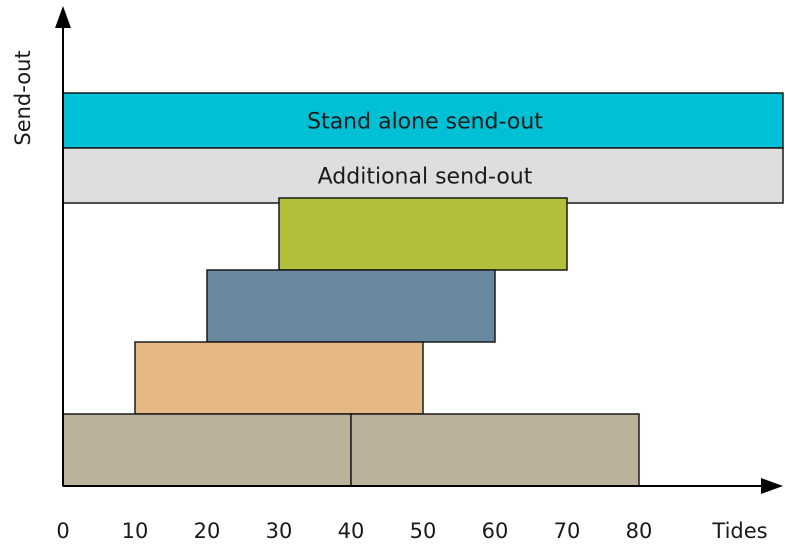 The width and height of the screenshot is (785, 553). I want to click on x-axis-title: Tides, so click(739, 531).